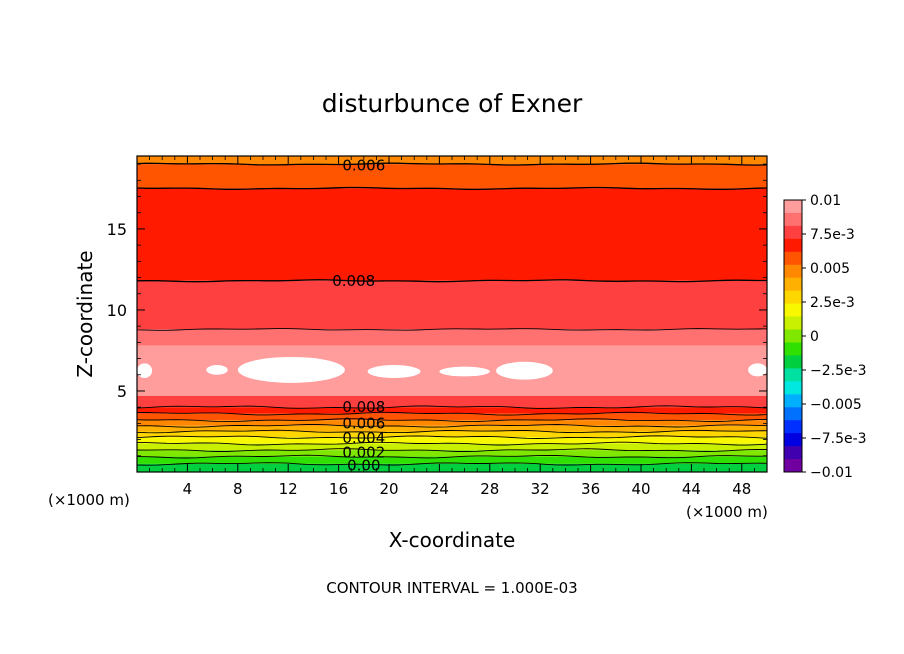 Image resolution: width=904 pixels, height=654 pixels. Describe the element at coordinates (825, 201) in the screenshot. I see `colorbar-label: 0.01` at that location.